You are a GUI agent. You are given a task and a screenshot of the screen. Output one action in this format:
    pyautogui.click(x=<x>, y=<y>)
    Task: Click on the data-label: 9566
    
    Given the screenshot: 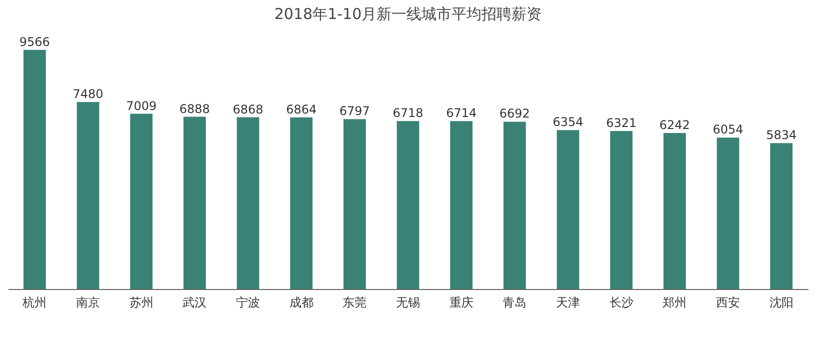 What is the action you would take?
    pyautogui.click(x=34, y=41)
    